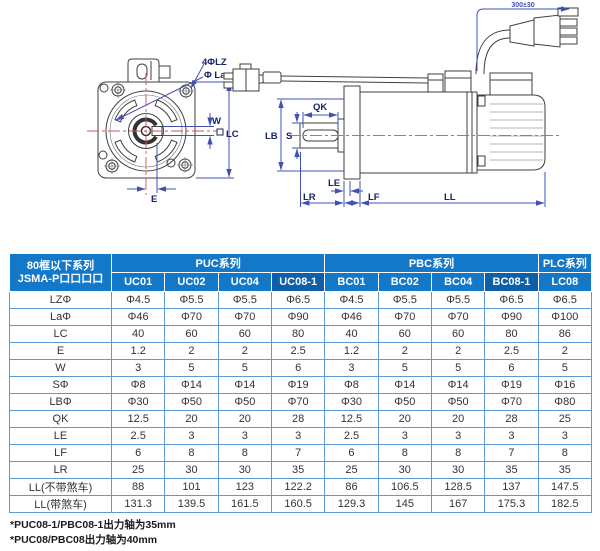 The height and width of the screenshot is (551, 600). Describe the element at coordinates (298, 282) in the screenshot. I see `column-header-UC08-1: UC08-1` at that location.